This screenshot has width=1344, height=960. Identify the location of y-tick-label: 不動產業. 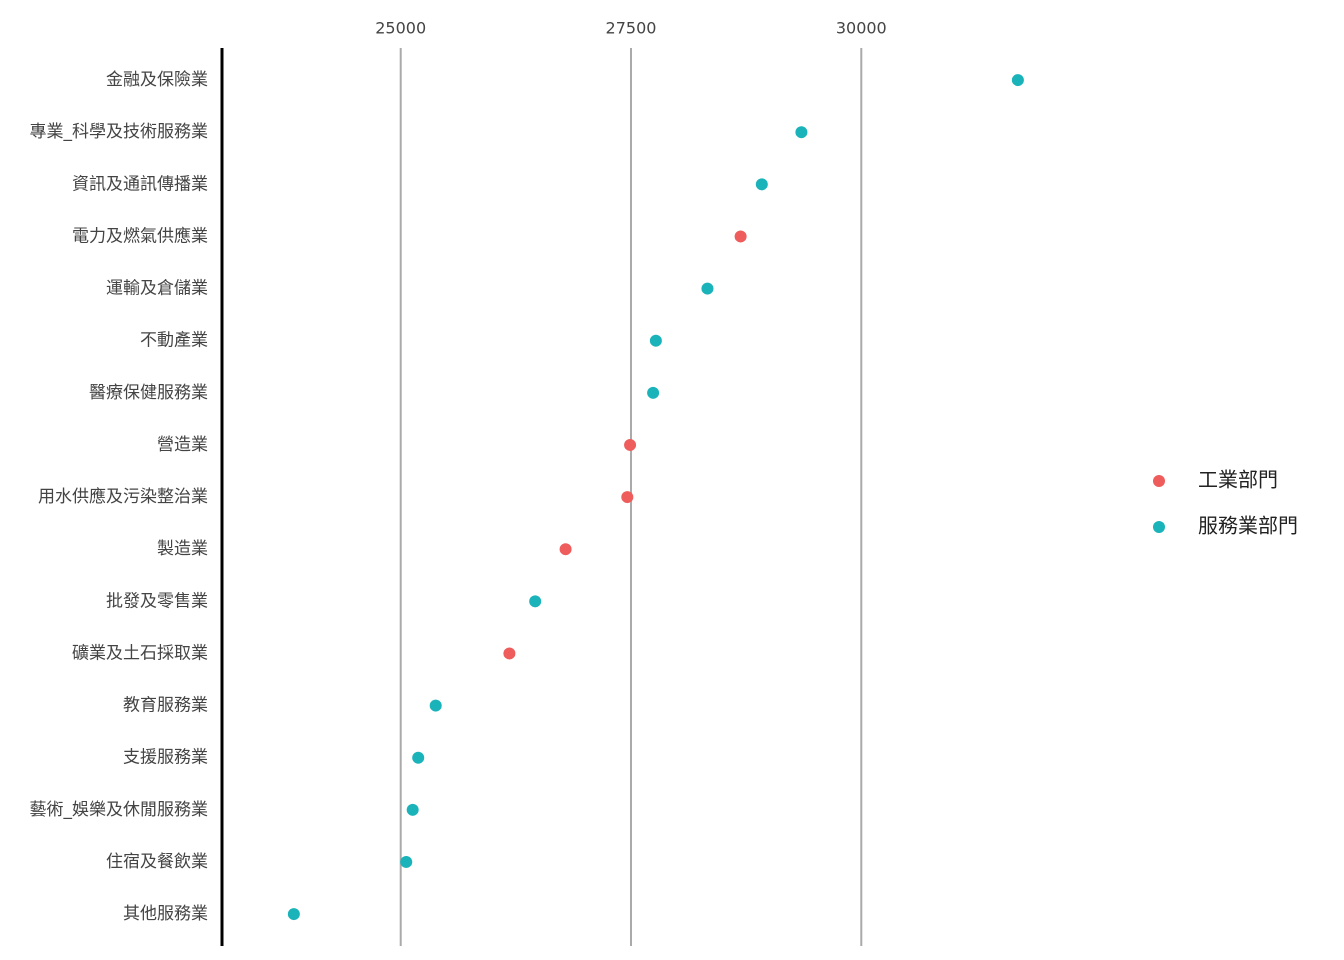
(174, 341).